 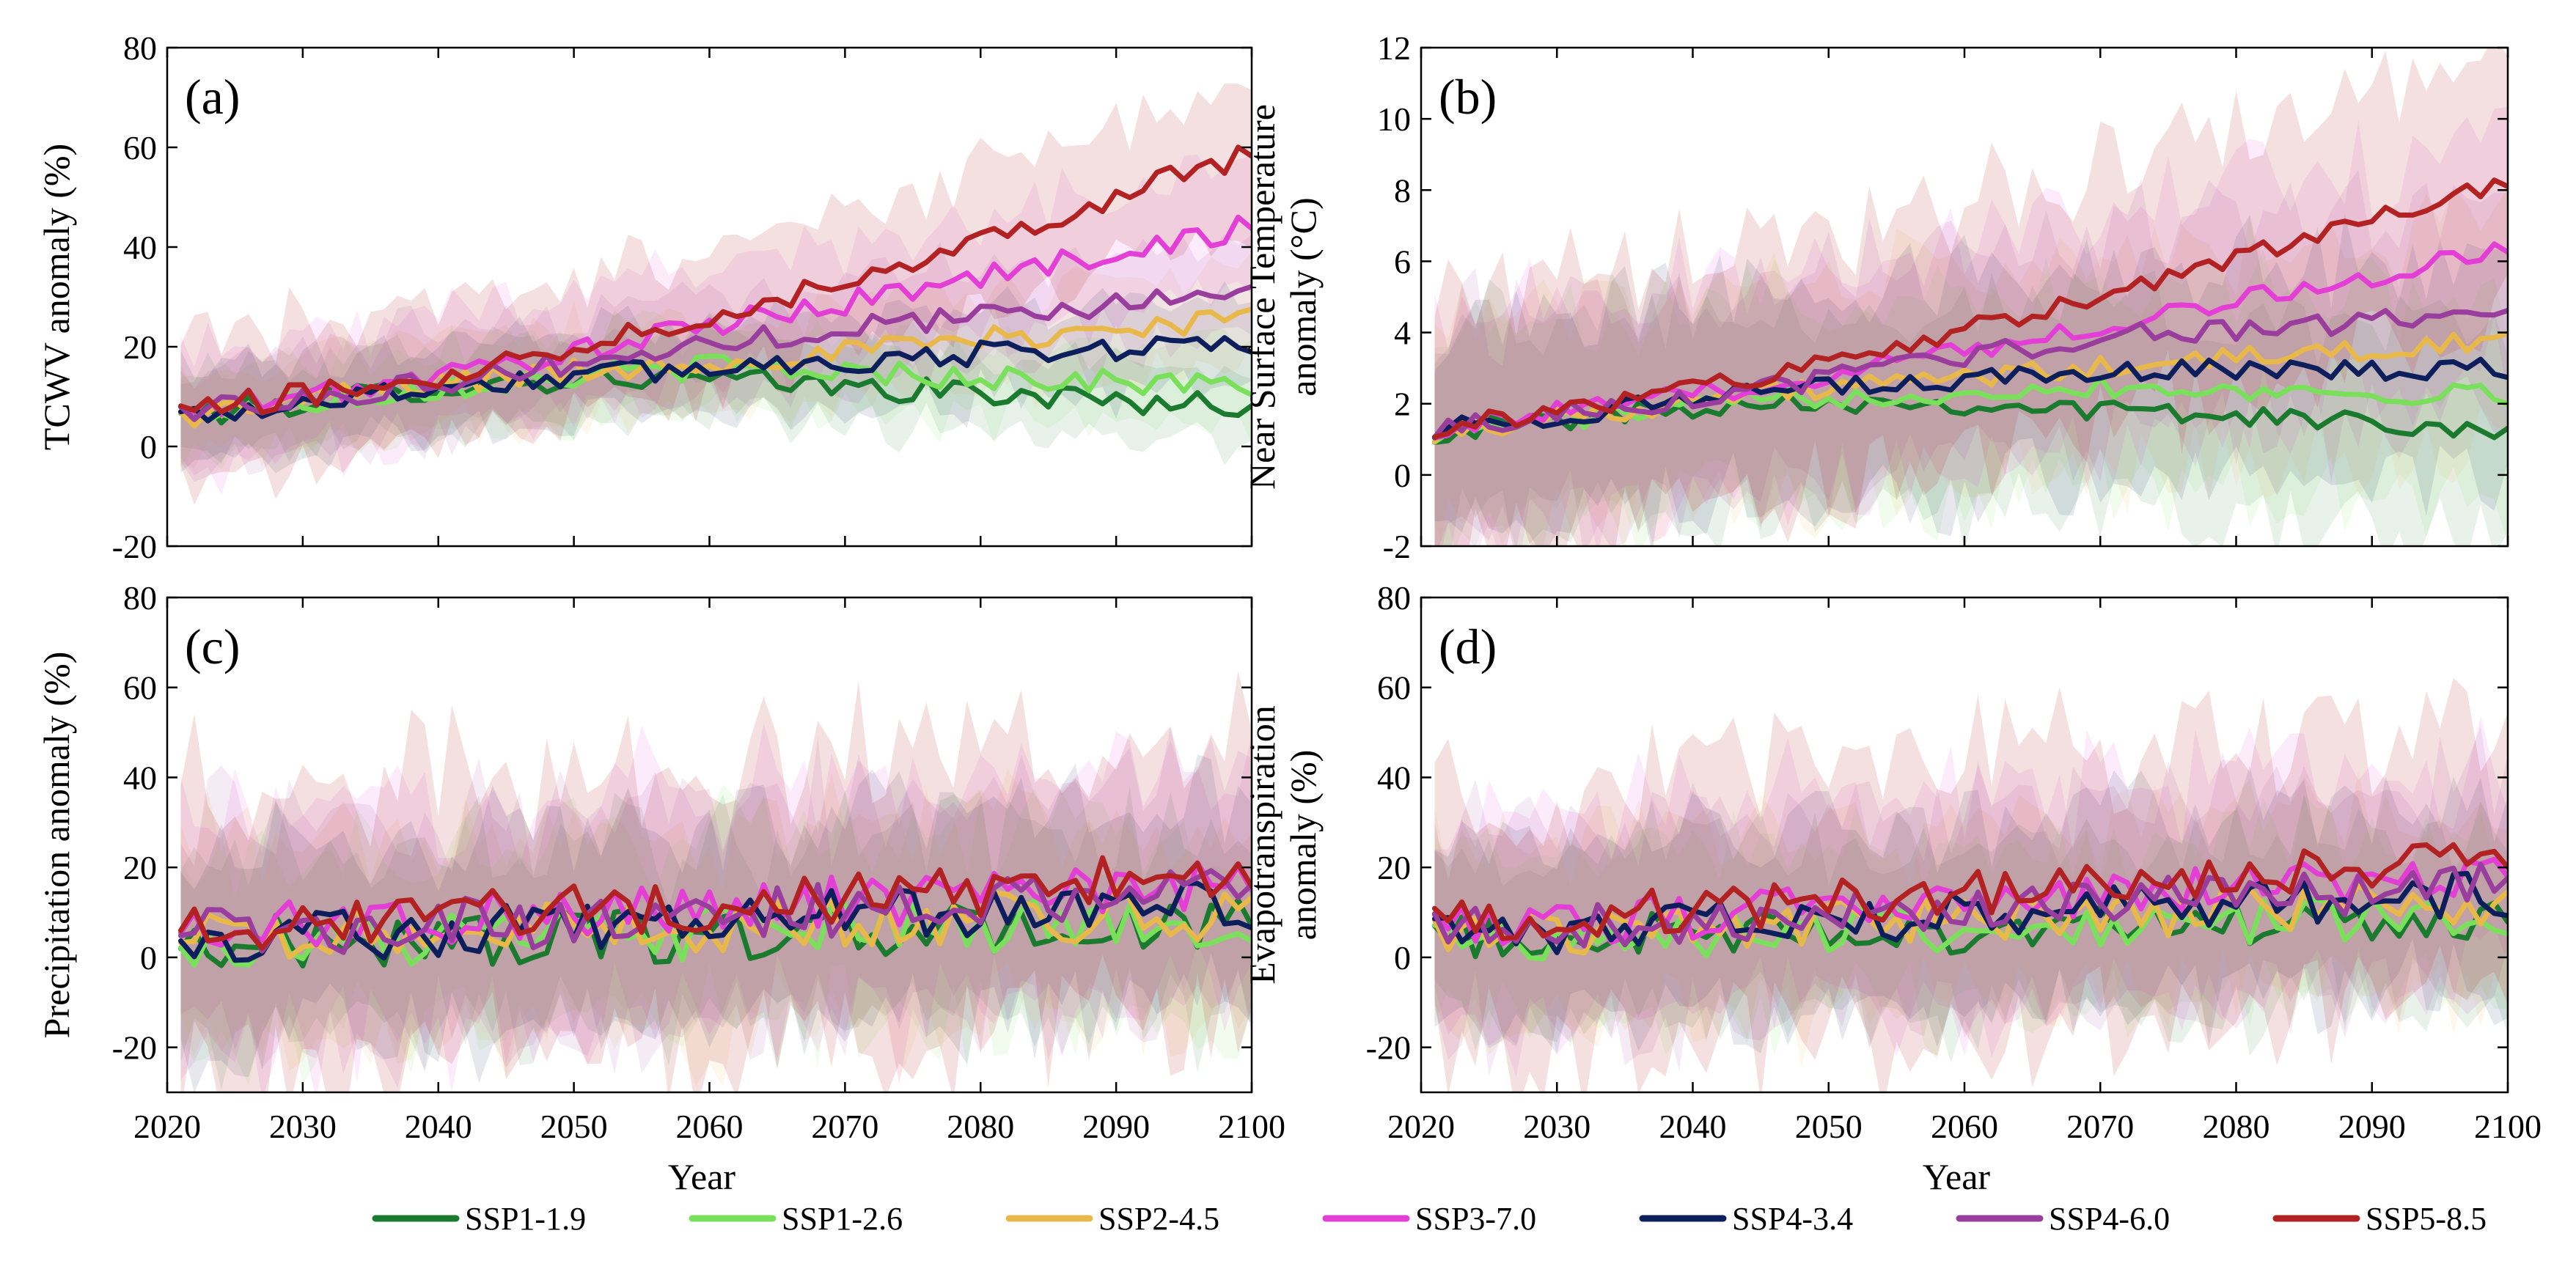 What do you see at coordinates (2110, 1219) in the screenshot?
I see `legend-label: SSP4-6.0` at bounding box center [2110, 1219].